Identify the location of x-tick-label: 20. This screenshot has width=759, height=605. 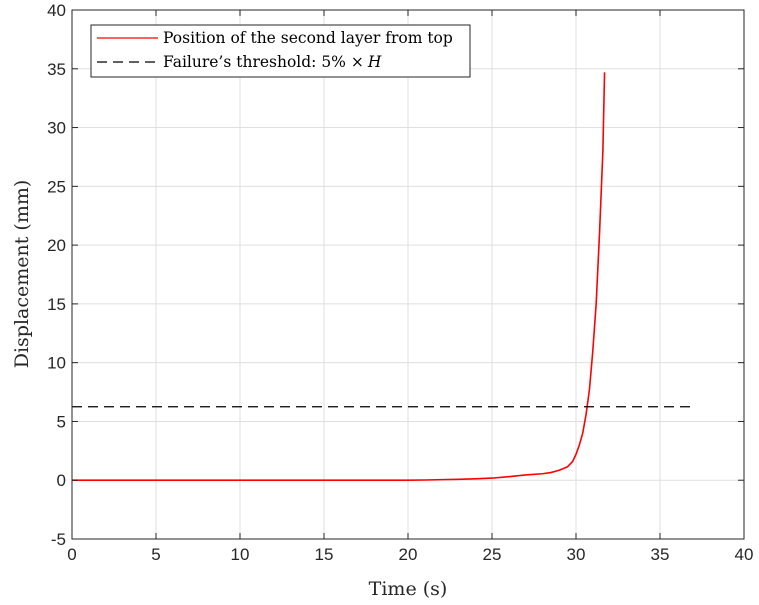
(408, 554).